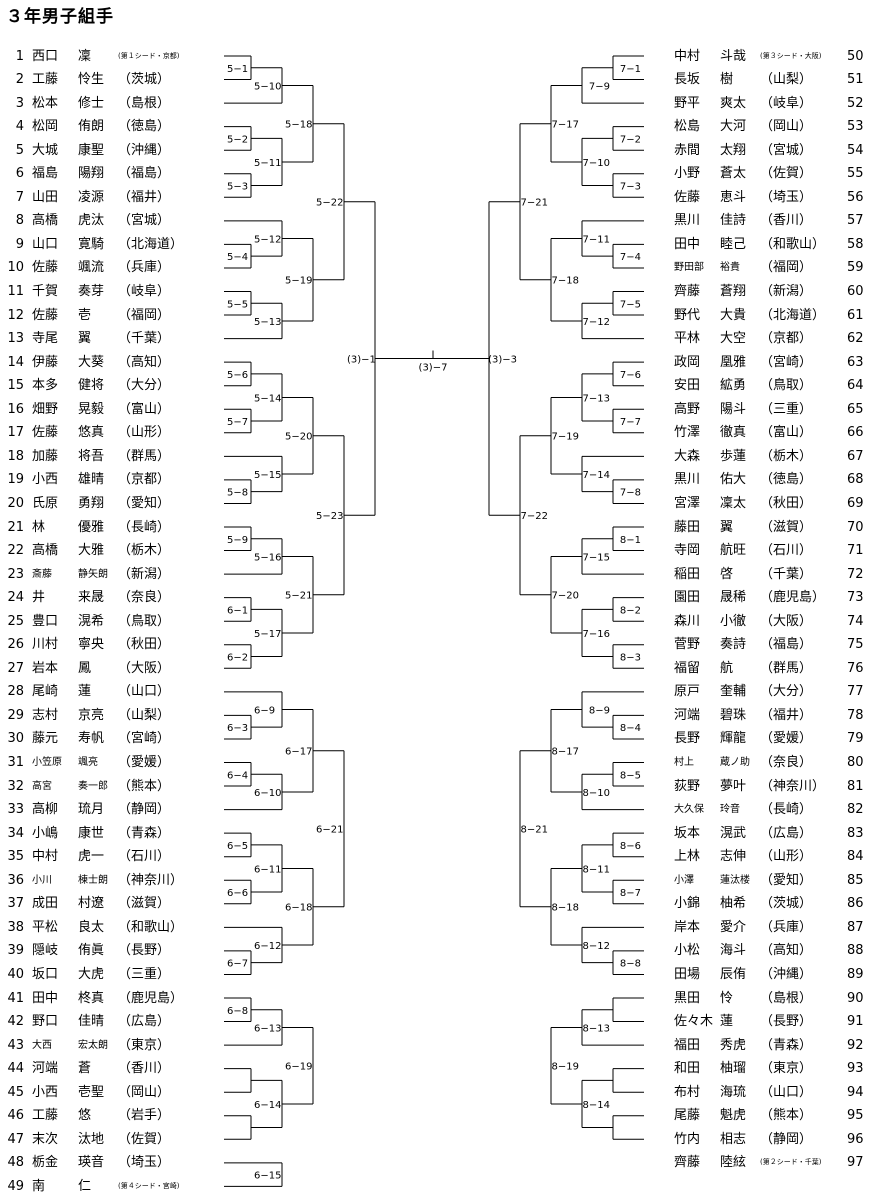  Describe the element at coordinates (772, 668) in the screenshot. I see `player-entry: 福留 航 （群馬） 76` at that location.